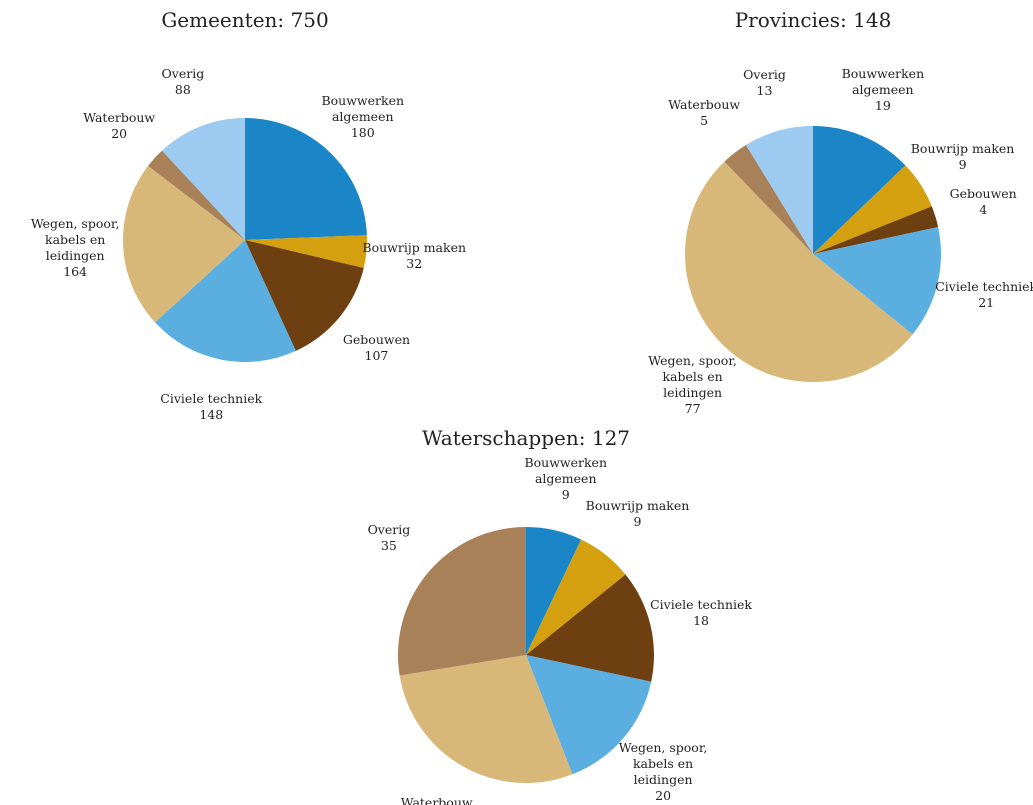  I want to click on slice-value: 180, so click(362, 133).